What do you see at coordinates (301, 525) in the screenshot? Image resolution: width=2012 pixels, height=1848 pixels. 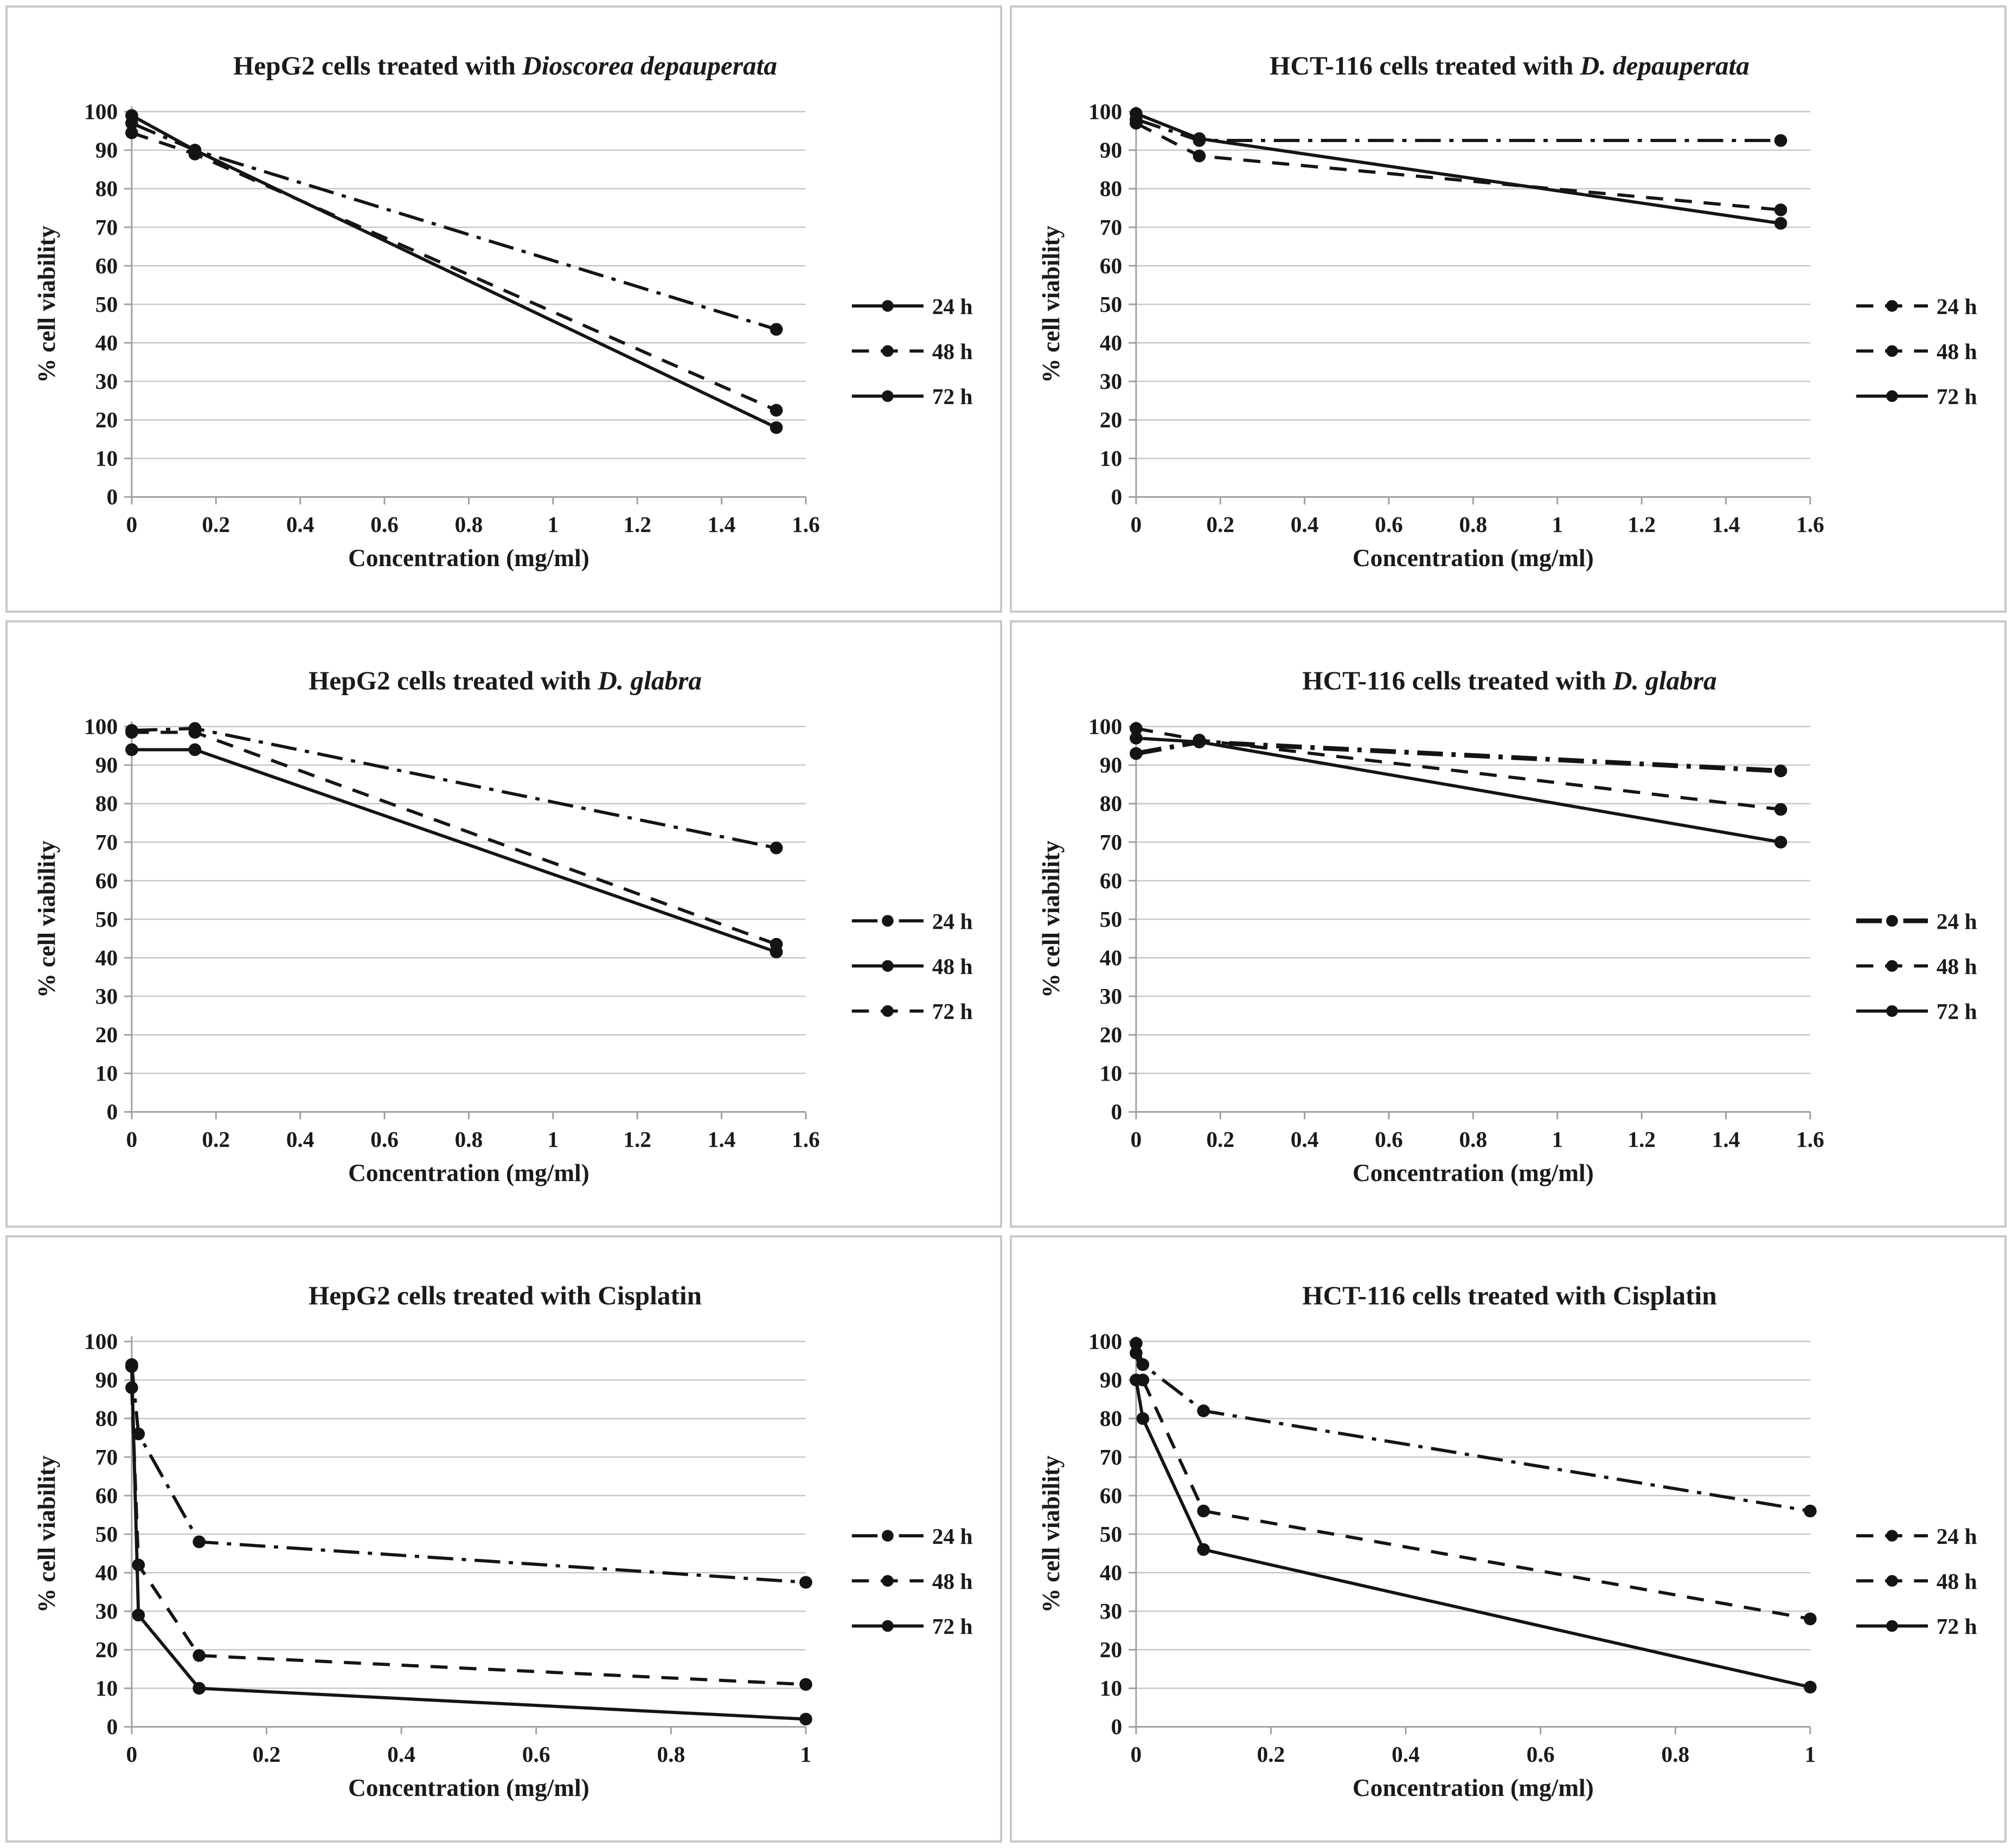 I see `x-tick-label: 0.4` at bounding box center [301, 525].